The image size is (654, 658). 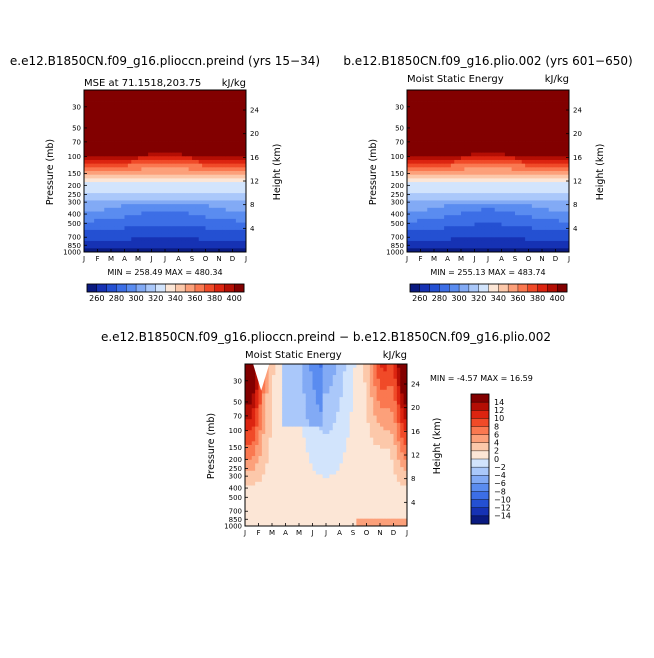 I want to click on y2-tick-label: 4, so click(x=575, y=229).